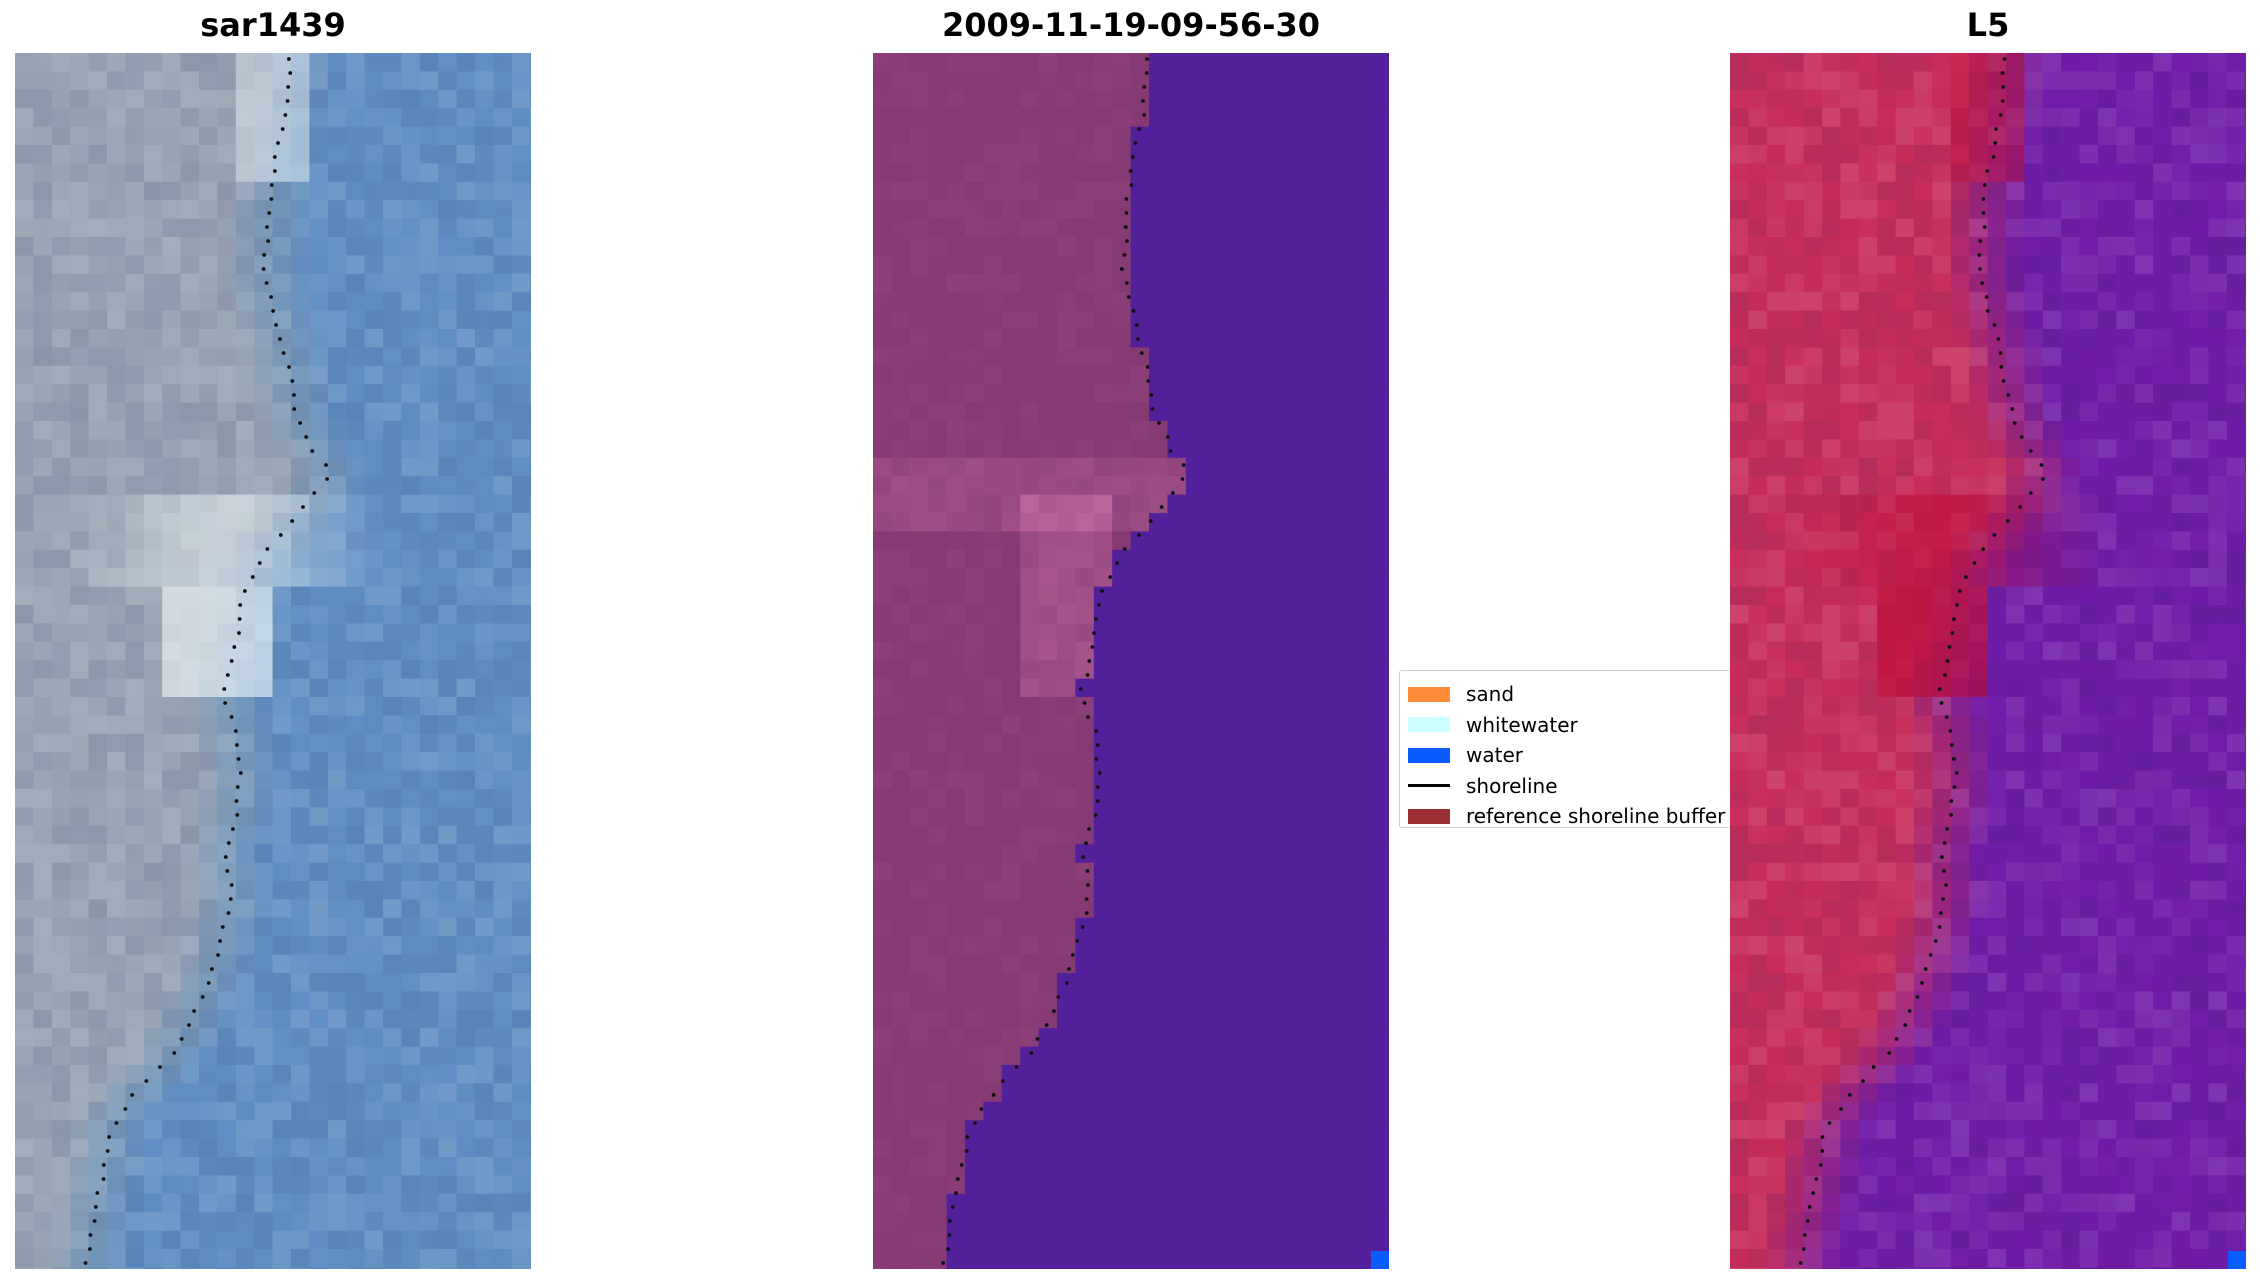 The image size is (2260, 1283). Describe the element at coordinates (1988, 25) in the screenshot. I see `panel-title-mndwi: L5` at that location.